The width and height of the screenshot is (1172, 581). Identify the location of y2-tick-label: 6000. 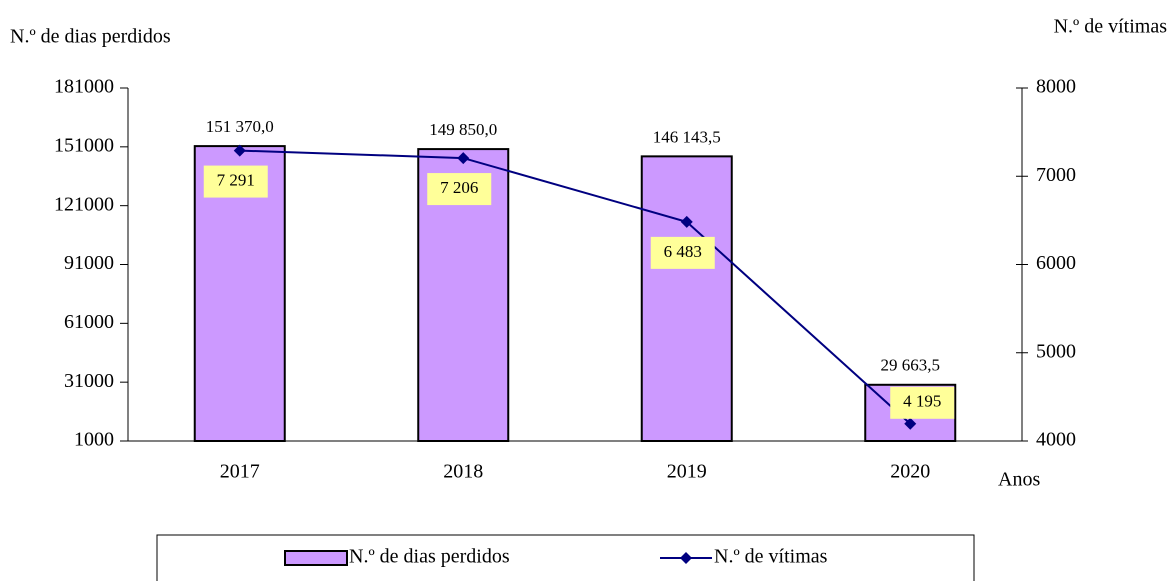
(1056, 263).